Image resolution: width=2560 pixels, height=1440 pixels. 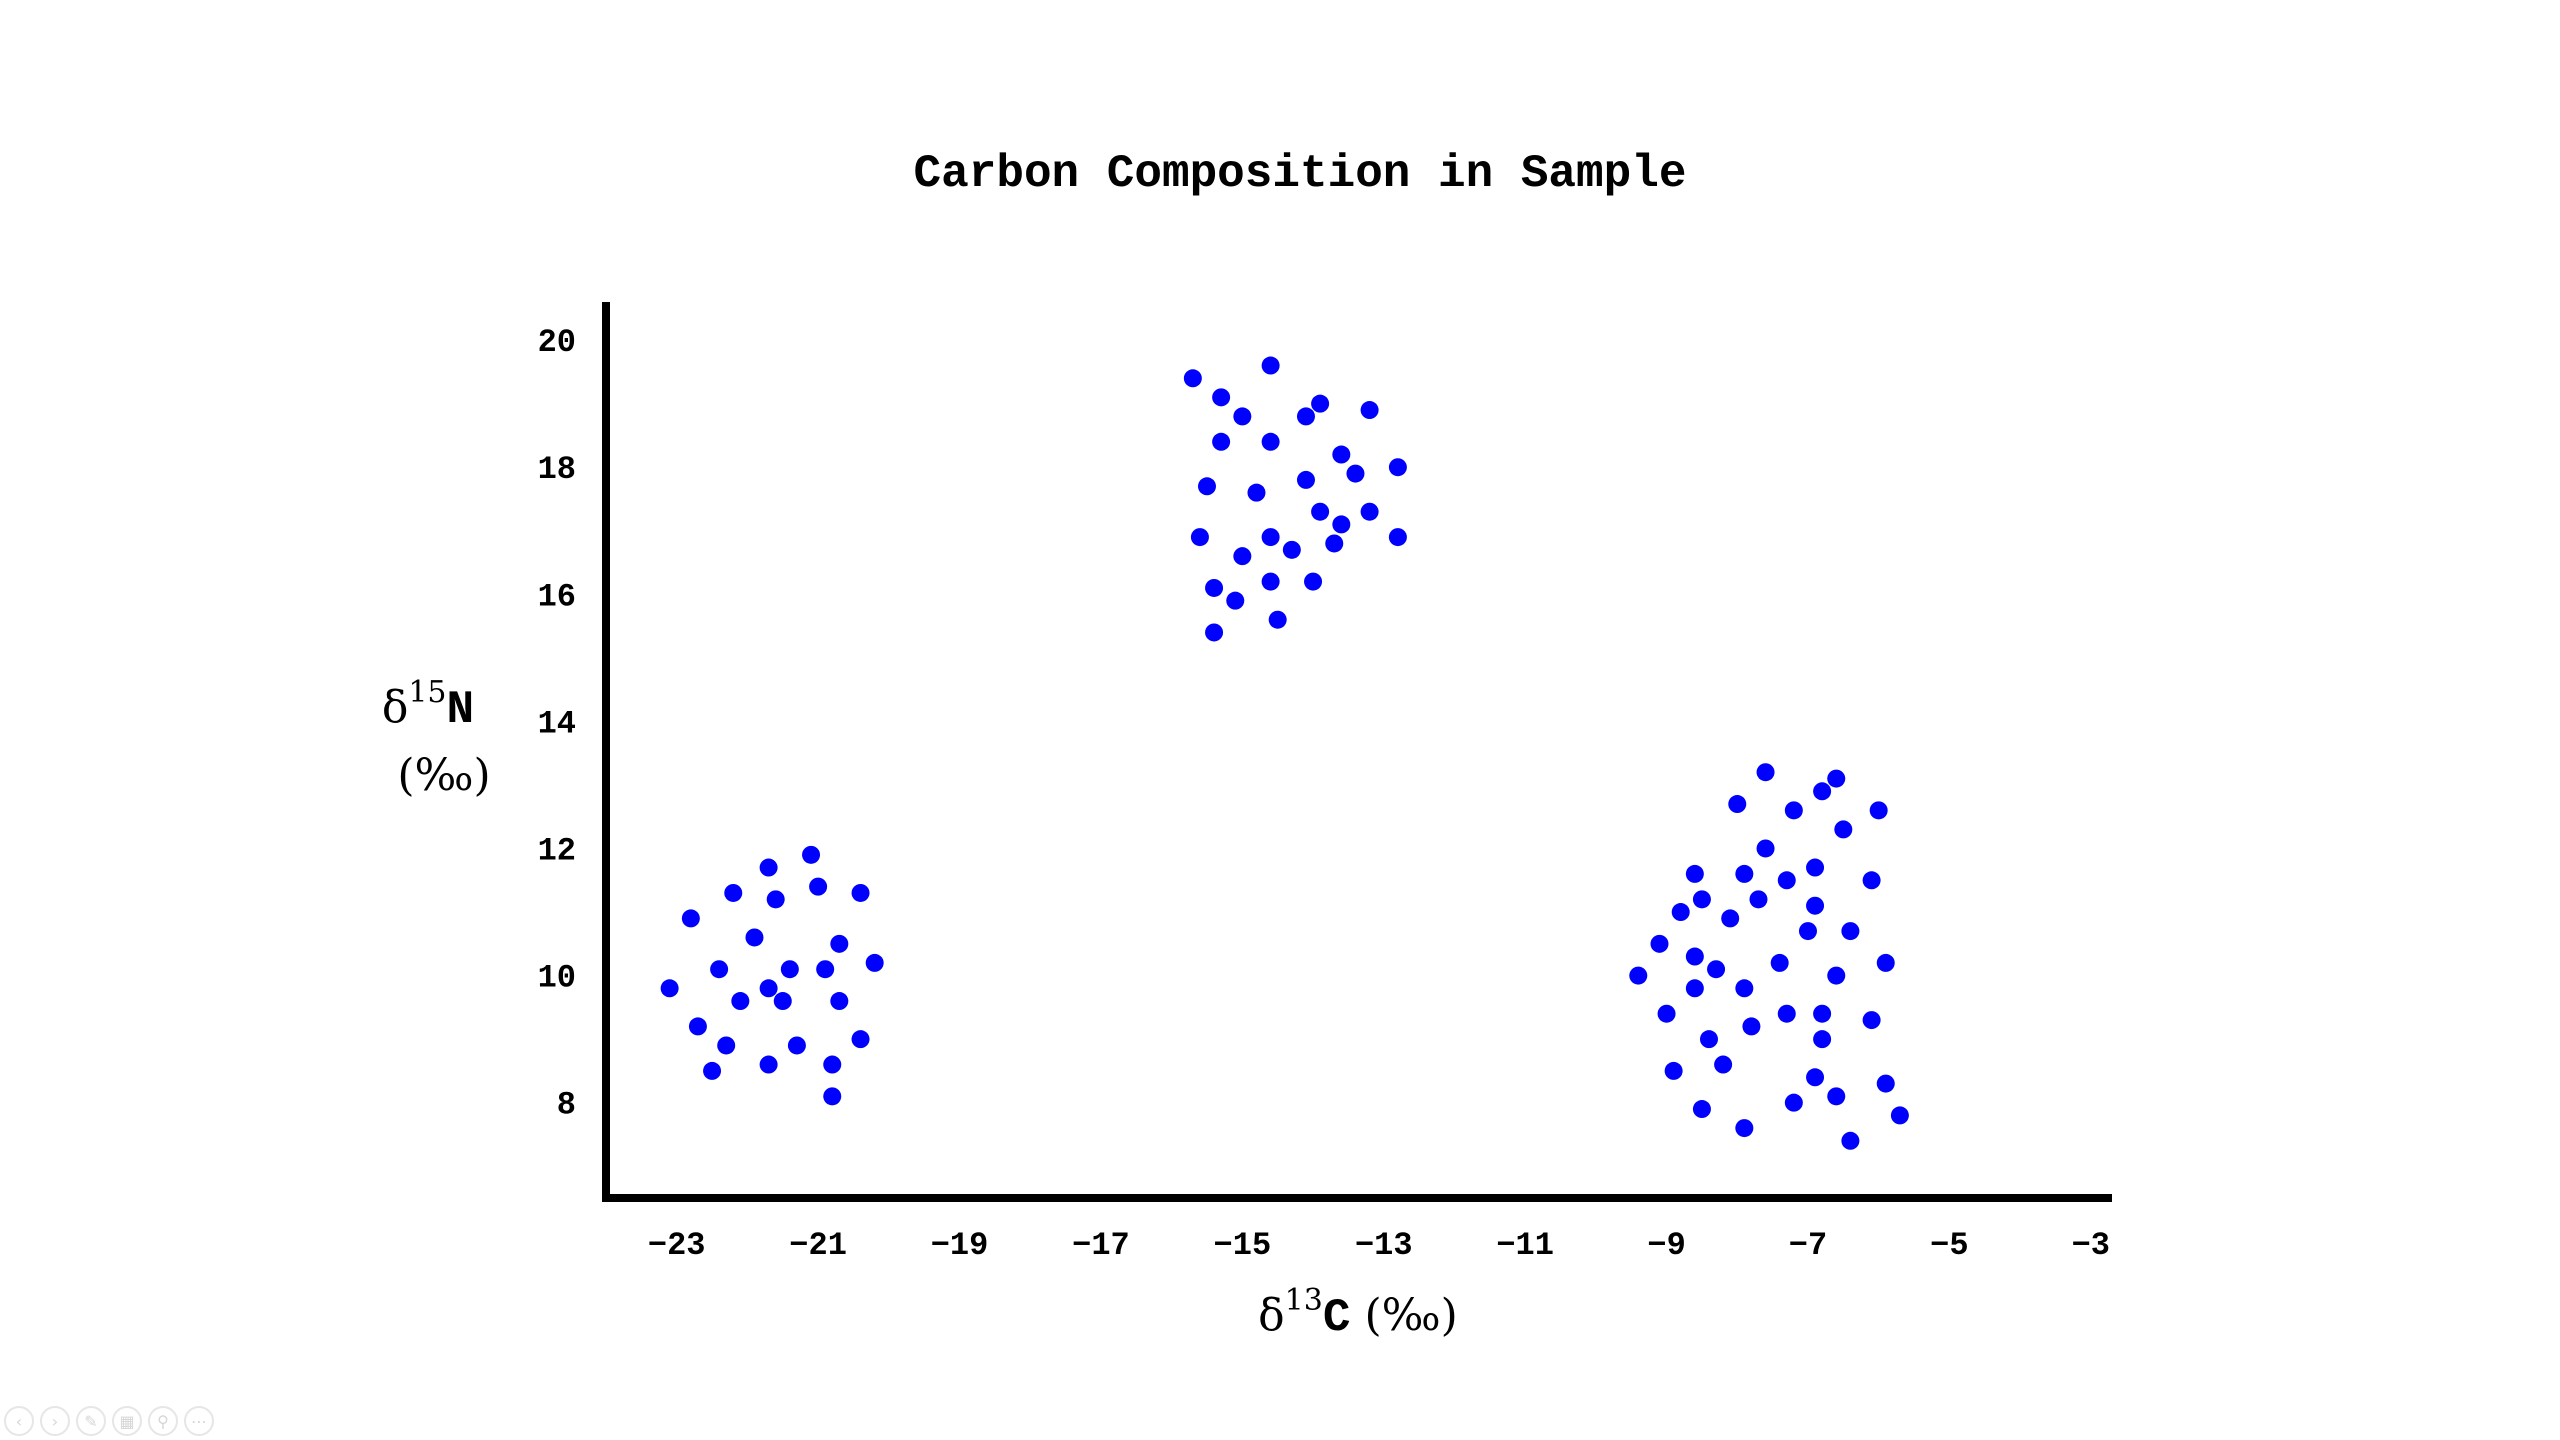 I want to click on y-tick-label: 18, so click(x=557, y=469).